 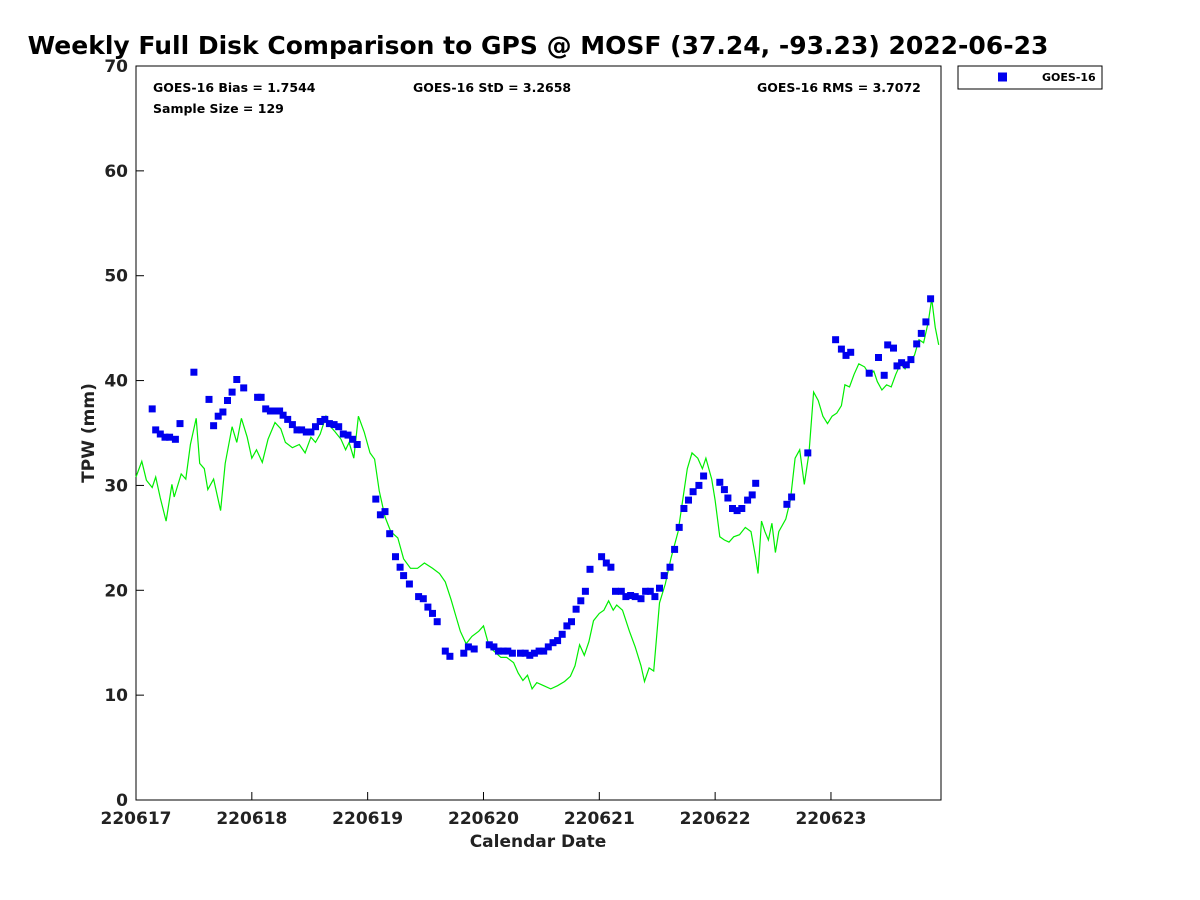 I want to click on std-stat: GOES-16 StD = 3.2658, so click(x=492, y=87).